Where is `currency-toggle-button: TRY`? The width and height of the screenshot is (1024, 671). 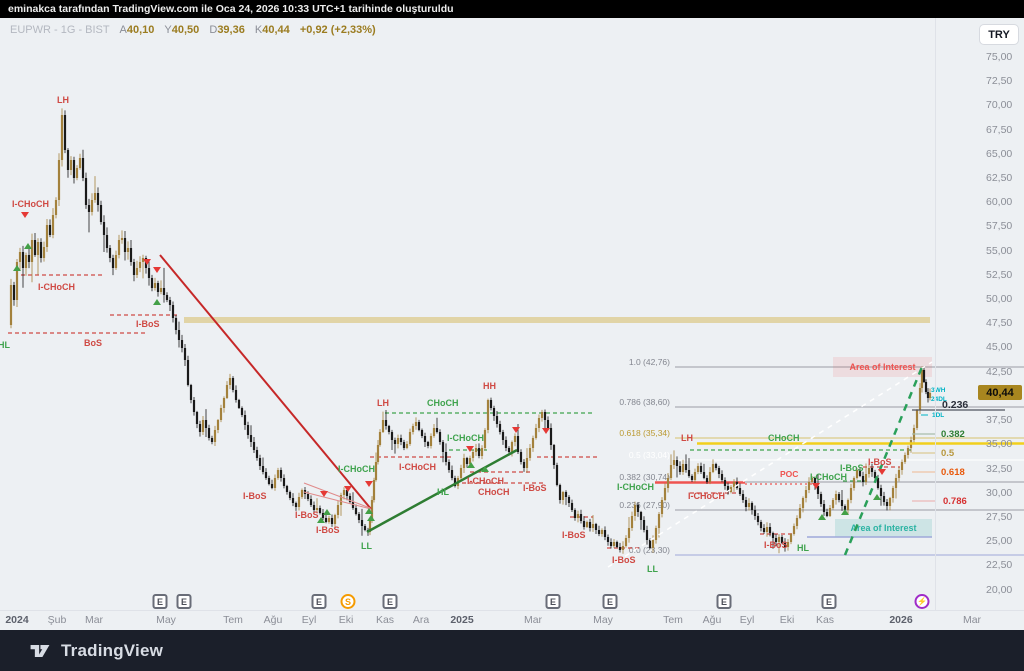 currency-toggle-button: TRY is located at coordinates (999, 34).